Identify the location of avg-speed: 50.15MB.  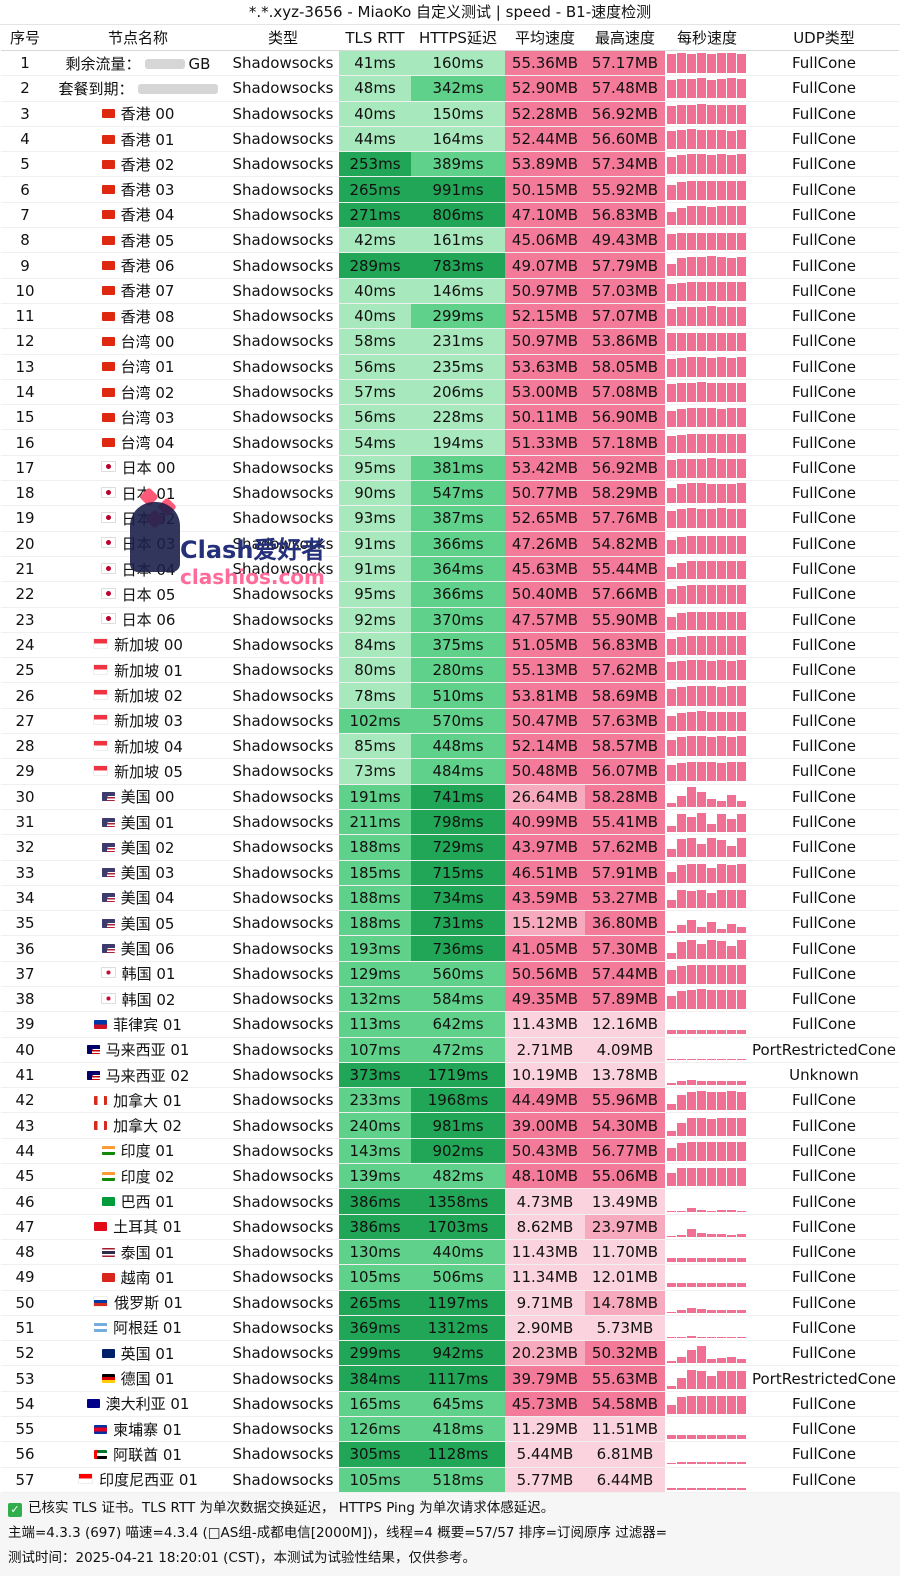
(545, 189).